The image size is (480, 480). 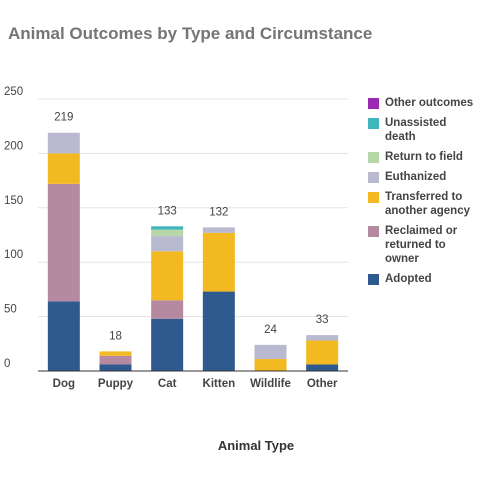 I want to click on bar-total-label: 33, so click(x=322, y=320).